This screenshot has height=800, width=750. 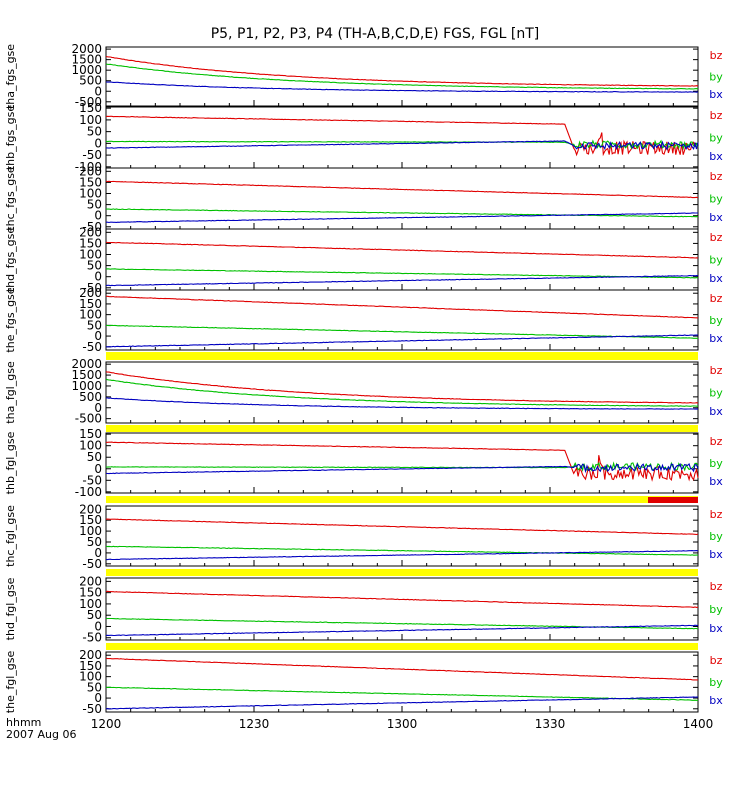 What do you see at coordinates (550, 724) in the screenshot?
I see `x-tick-label: 1330` at bounding box center [550, 724].